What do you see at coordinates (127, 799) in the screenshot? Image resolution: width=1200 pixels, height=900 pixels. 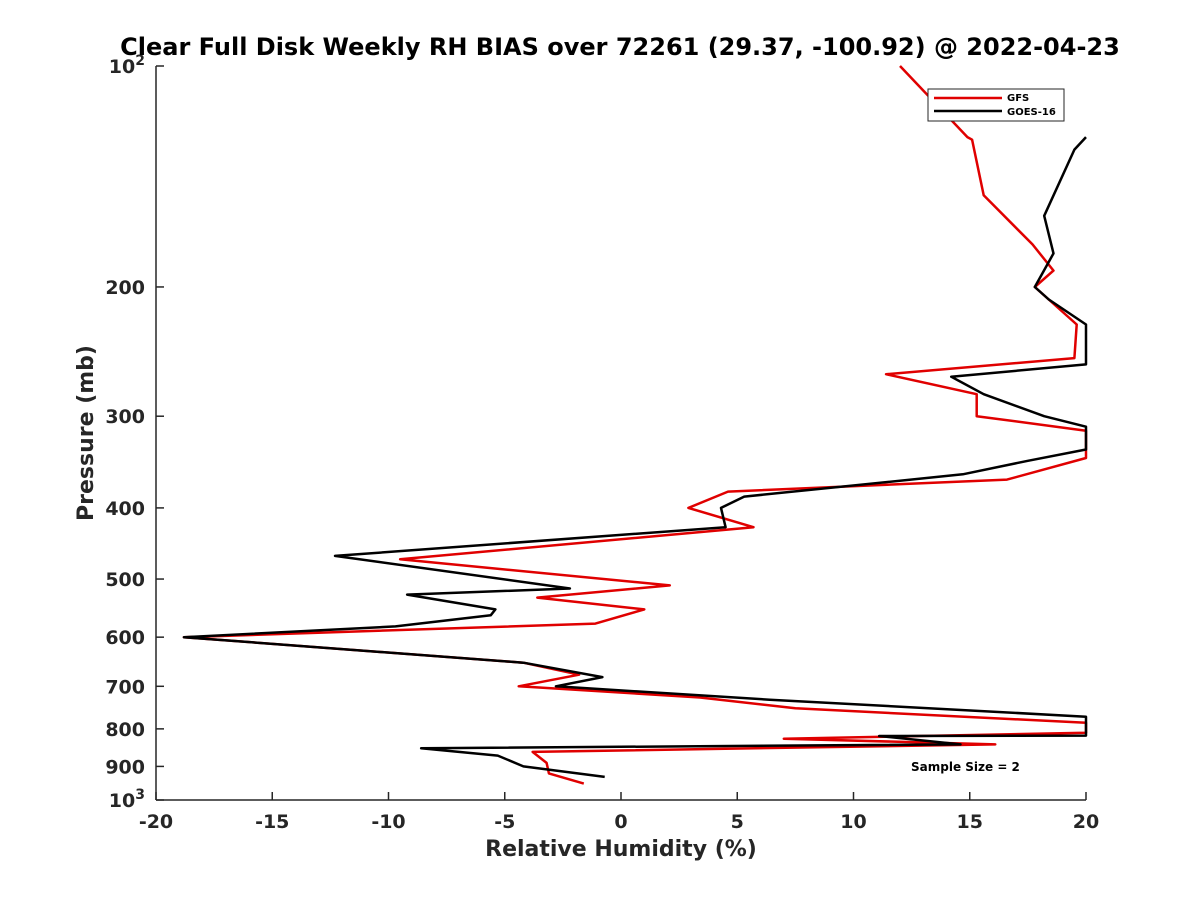 I see `y-tick-label: 10³` at bounding box center [127, 799].